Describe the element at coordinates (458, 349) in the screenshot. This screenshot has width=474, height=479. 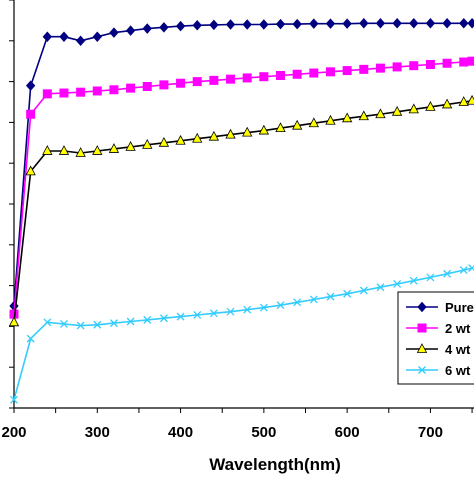
I see `legend-label: 4 wt` at that location.